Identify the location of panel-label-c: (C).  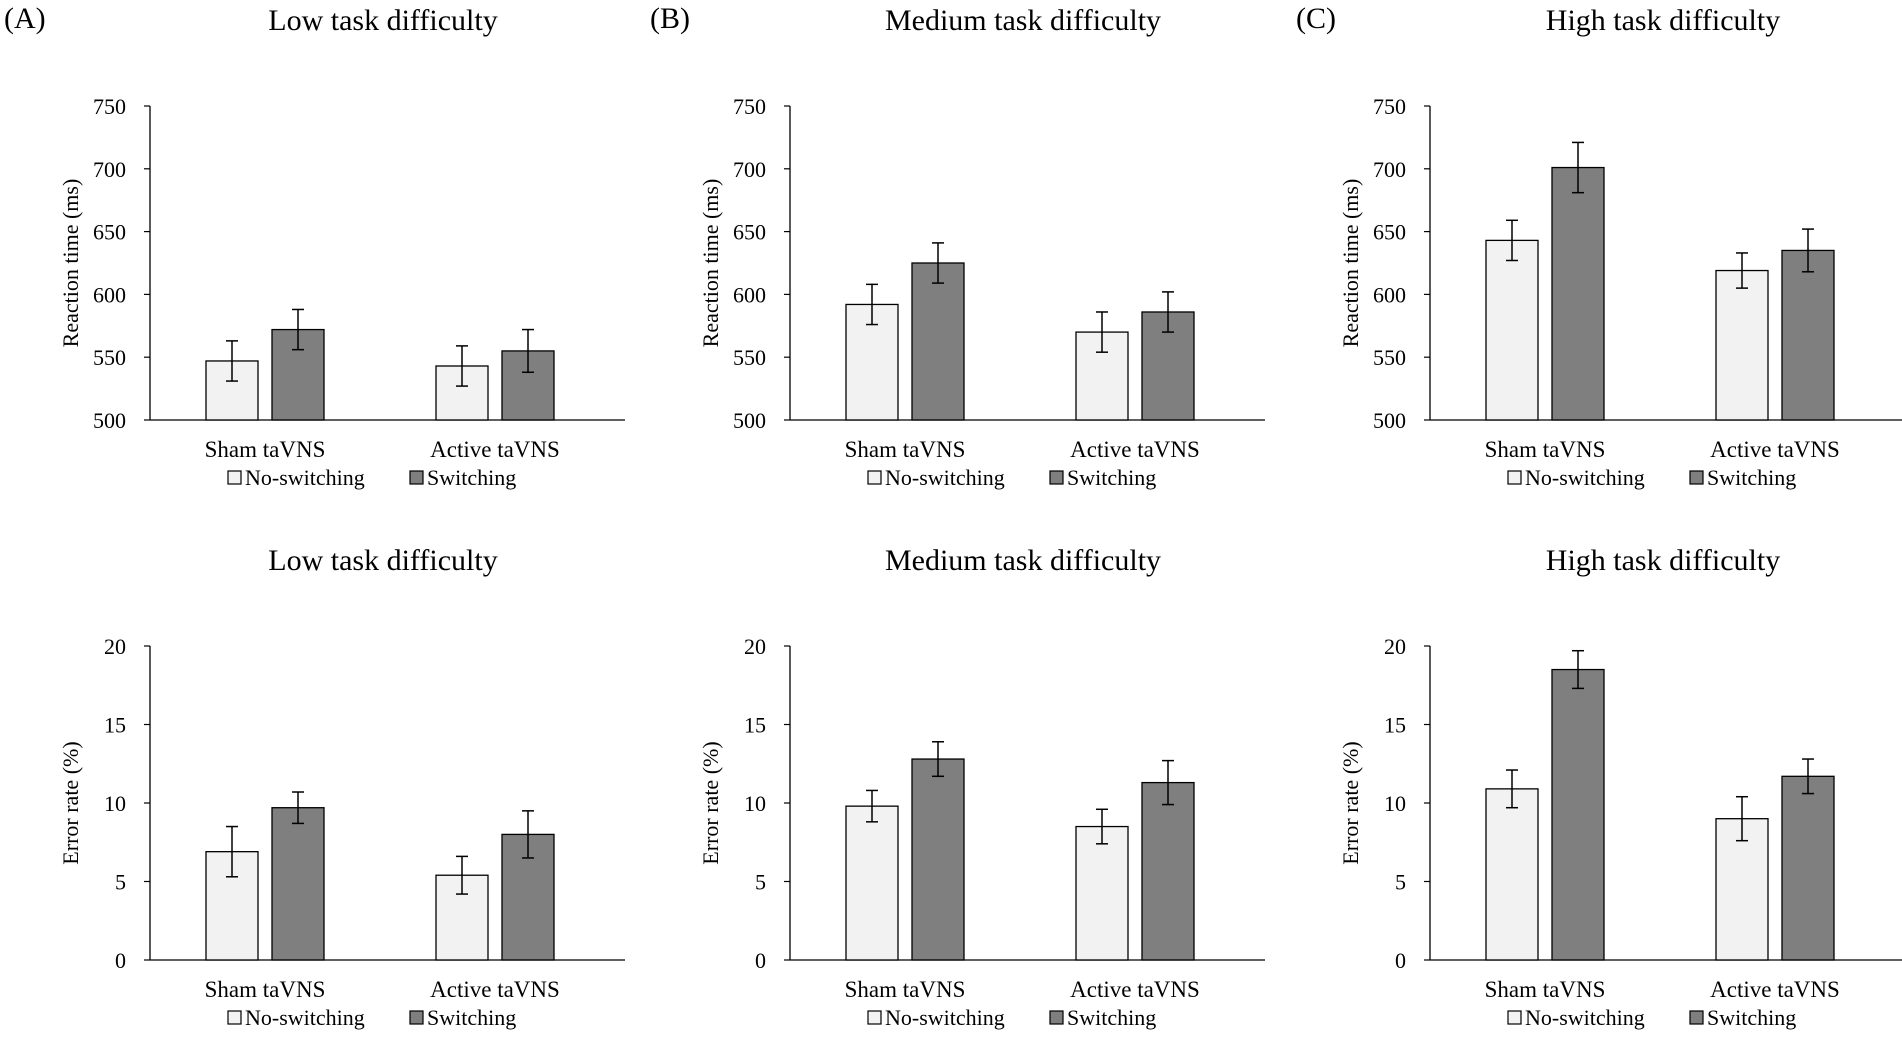
(1316, 18).